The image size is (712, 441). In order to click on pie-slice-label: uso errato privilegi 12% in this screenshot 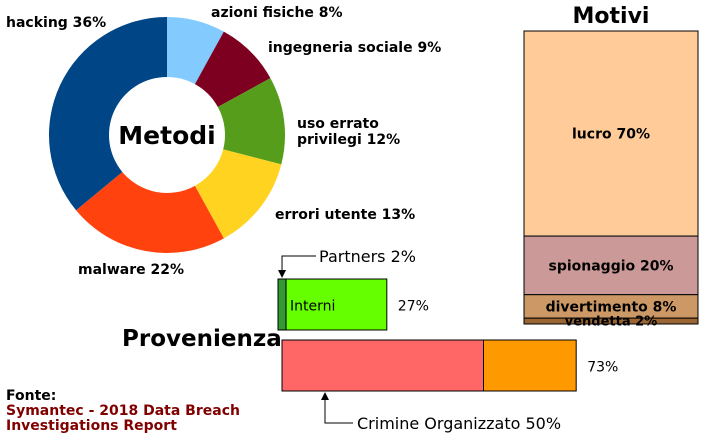, I will do `click(348, 132)`.